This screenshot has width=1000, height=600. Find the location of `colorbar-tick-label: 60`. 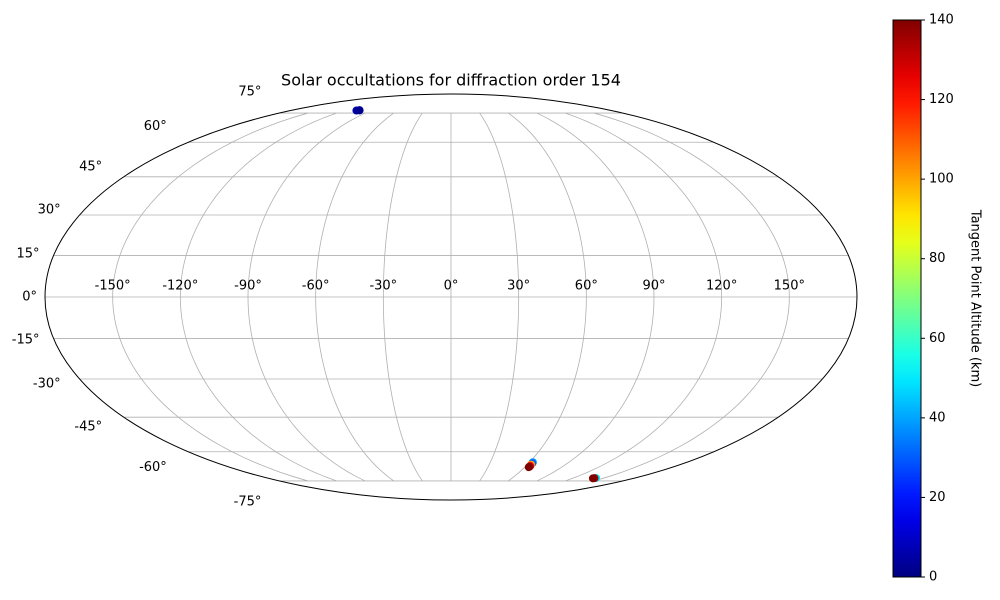

colorbar-tick-label: 60 is located at coordinates (937, 338).